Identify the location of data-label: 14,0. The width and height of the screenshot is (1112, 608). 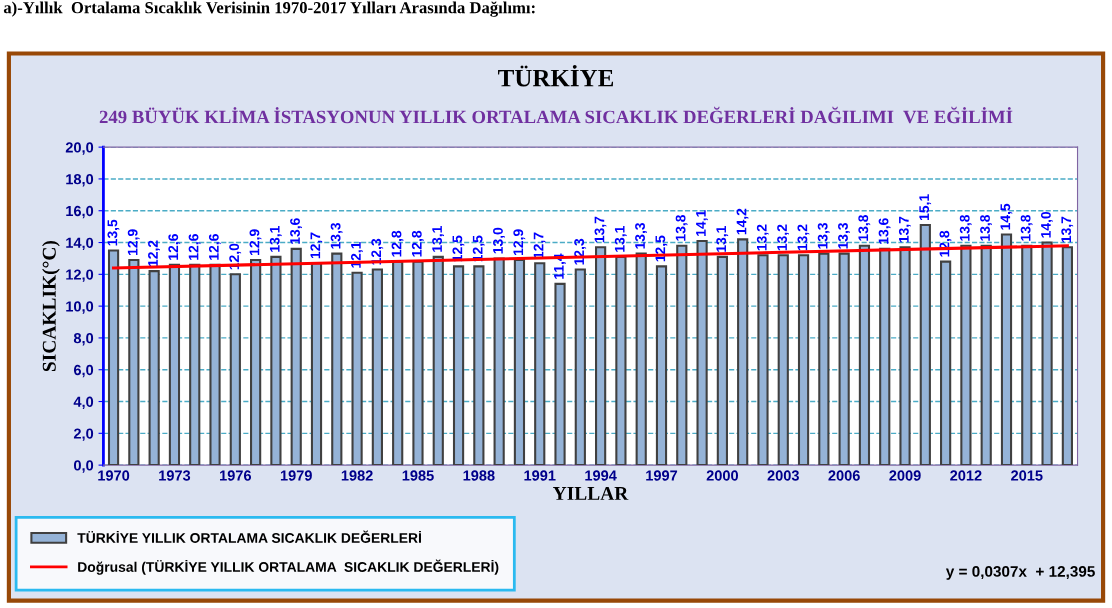
(1046, 224).